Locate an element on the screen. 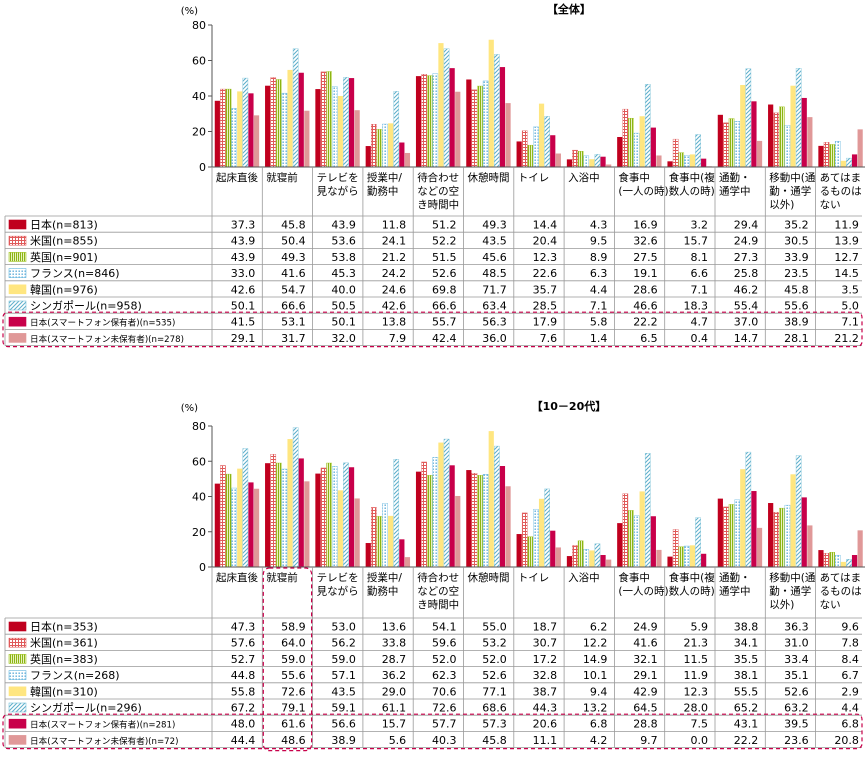 This screenshot has width=865, height=765. data-value: 55.7 is located at coordinates (444, 322).